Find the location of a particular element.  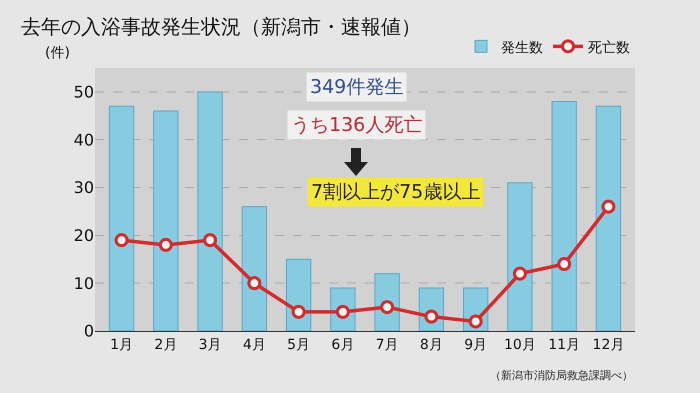

x-tick-label: 12月 is located at coordinates (608, 344).